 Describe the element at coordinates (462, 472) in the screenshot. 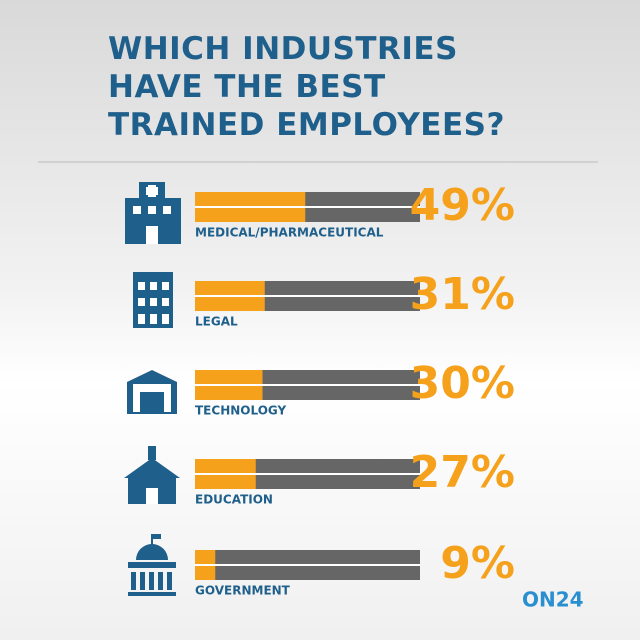

I see `value-label: 27%` at that location.